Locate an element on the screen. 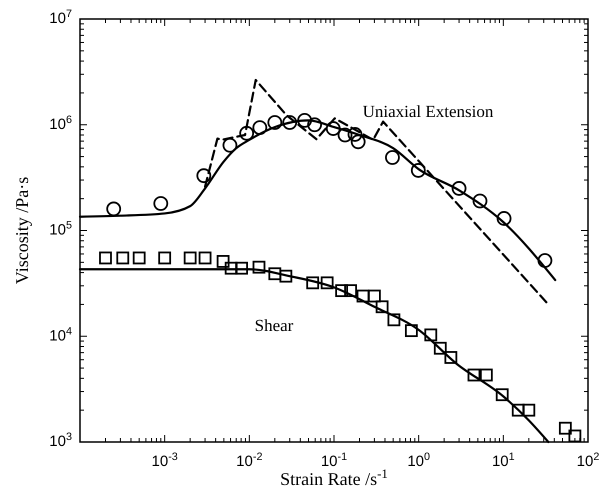 This screenshot has width=599, height=493. y-axis-title: Viscosity /Pa·s is located at coordinates (22, 230).